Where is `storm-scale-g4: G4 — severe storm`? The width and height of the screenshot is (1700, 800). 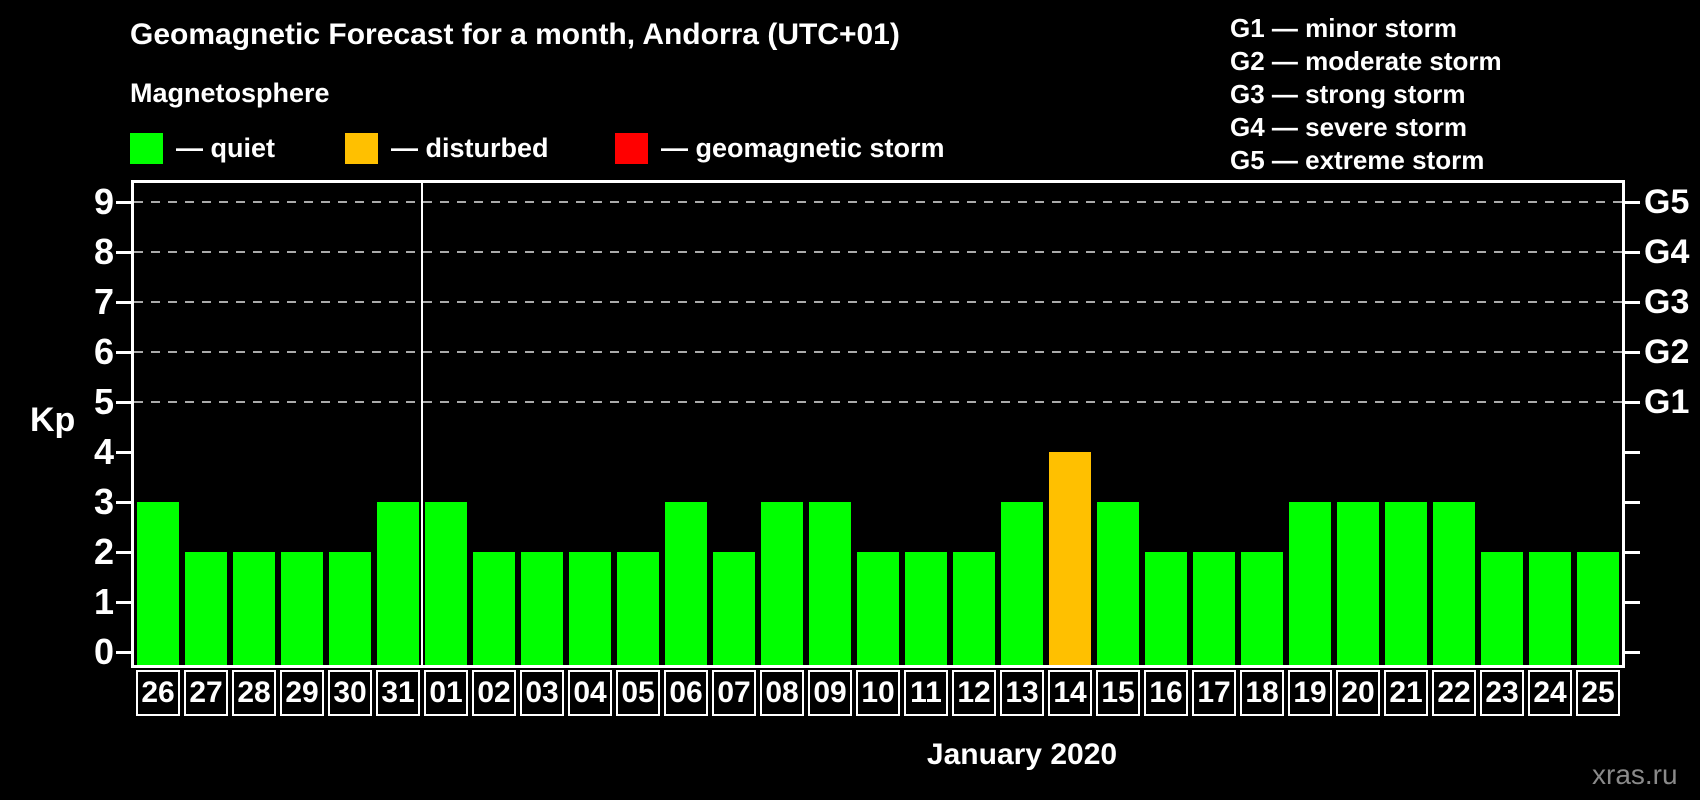 storm-scale-g4: G4 — severe storm is located at coordinates (1349, 127).